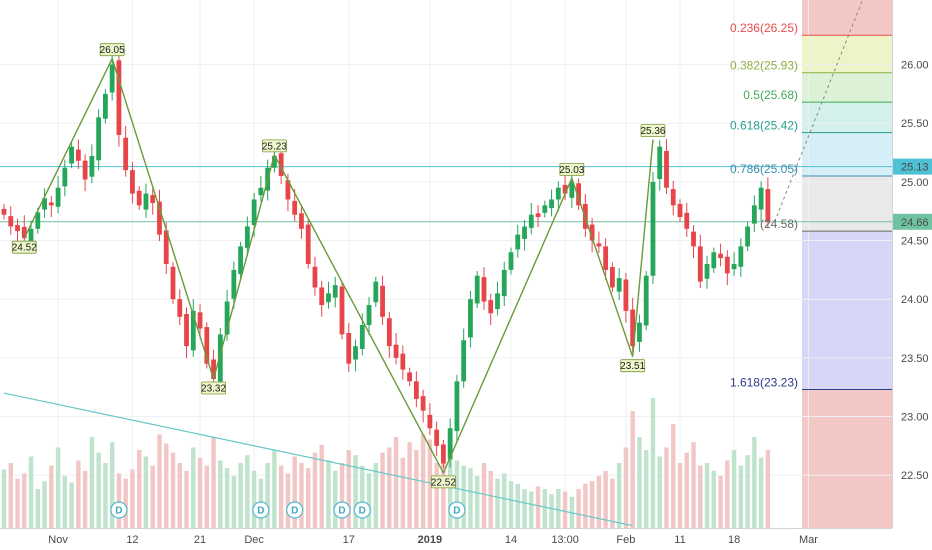 This screenshot has width=932, height=550. What do you see at coordinates (342, 510) in the screenshot?
I see `dividend-marker-3: D` at bounding box center [342, 510].